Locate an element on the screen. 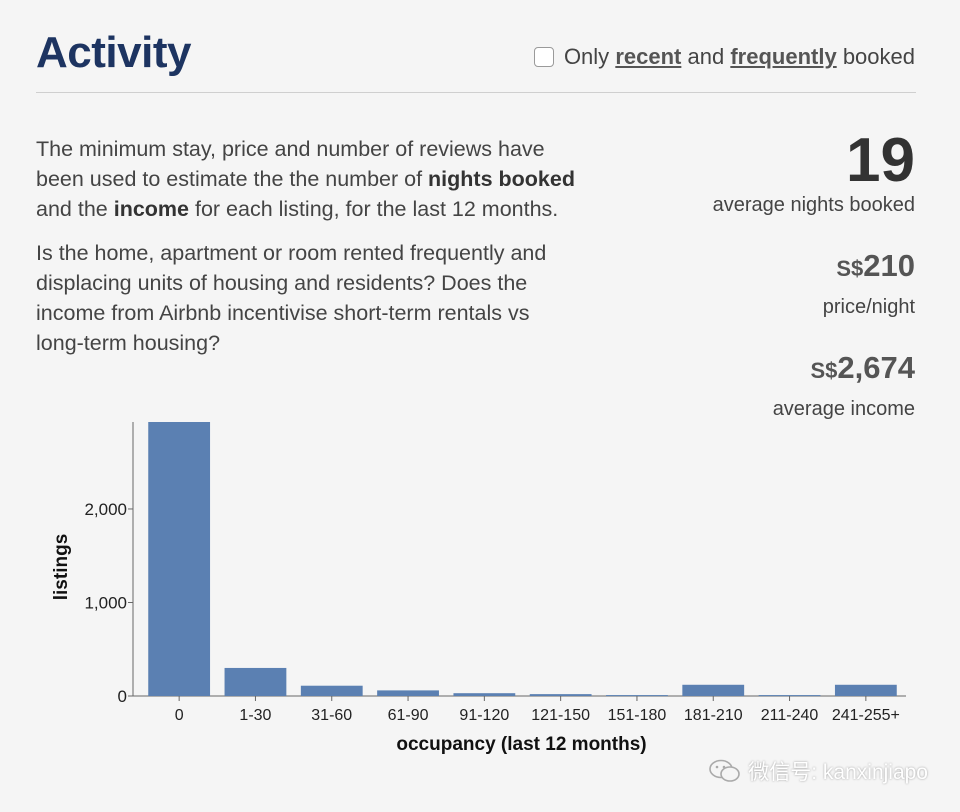 The image size is (960, 812). filter-text-and: and is located at coordinates (706, 56).